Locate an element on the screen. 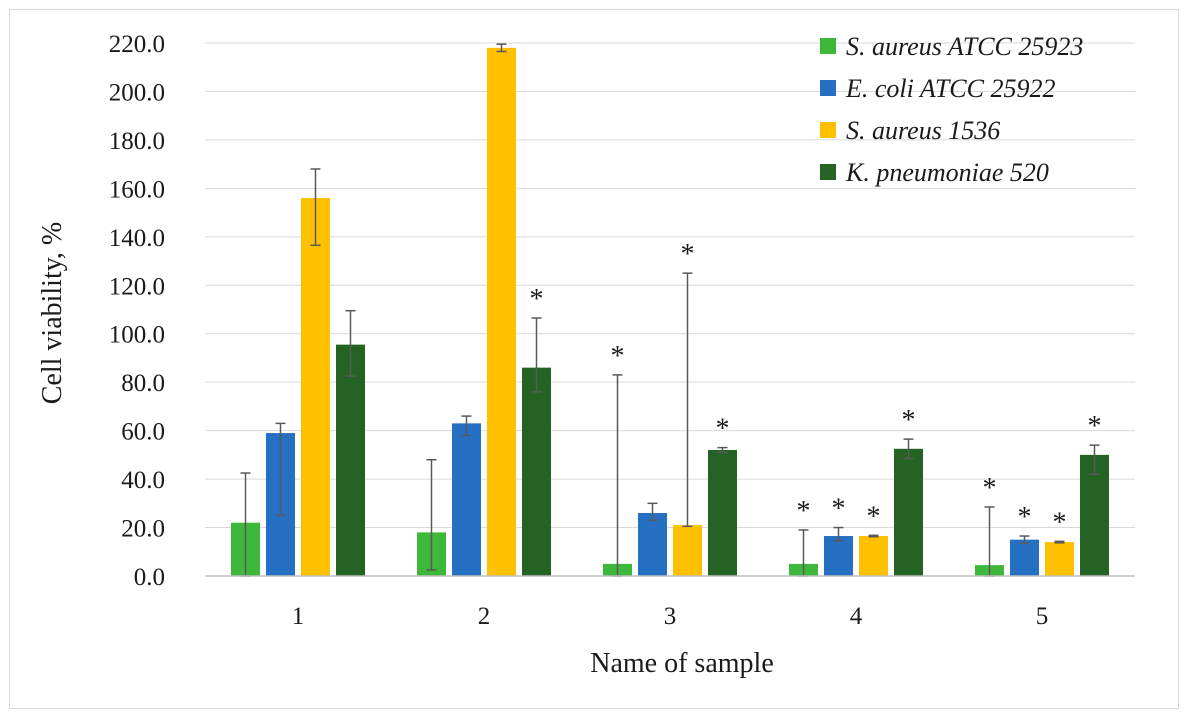 The height and width of the screenshot is (720, 1188). legend-label: E. coli ATCC 25922 is located at coordinates (950, 88).